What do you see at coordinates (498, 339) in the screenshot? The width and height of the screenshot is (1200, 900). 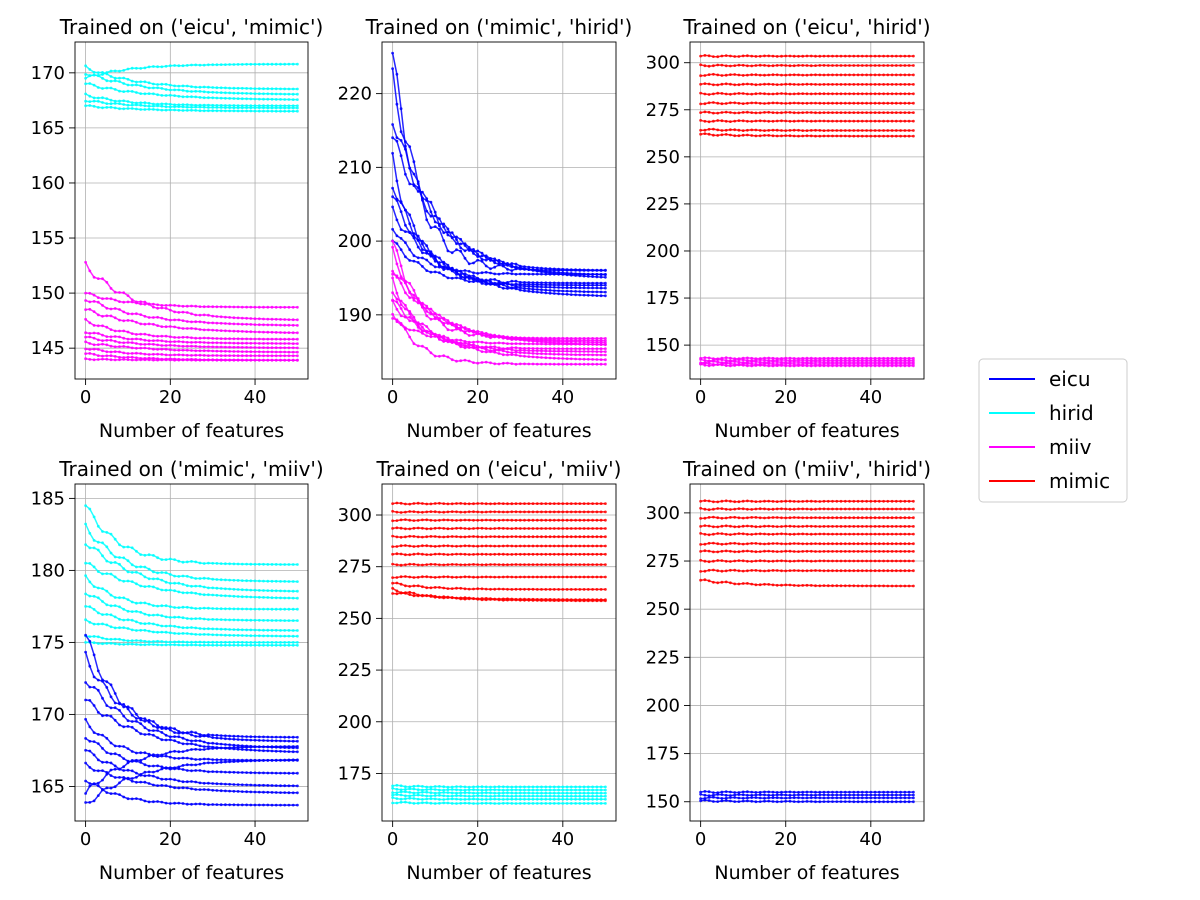 I see `series-line-miiv` at bounding box center [498, 339].